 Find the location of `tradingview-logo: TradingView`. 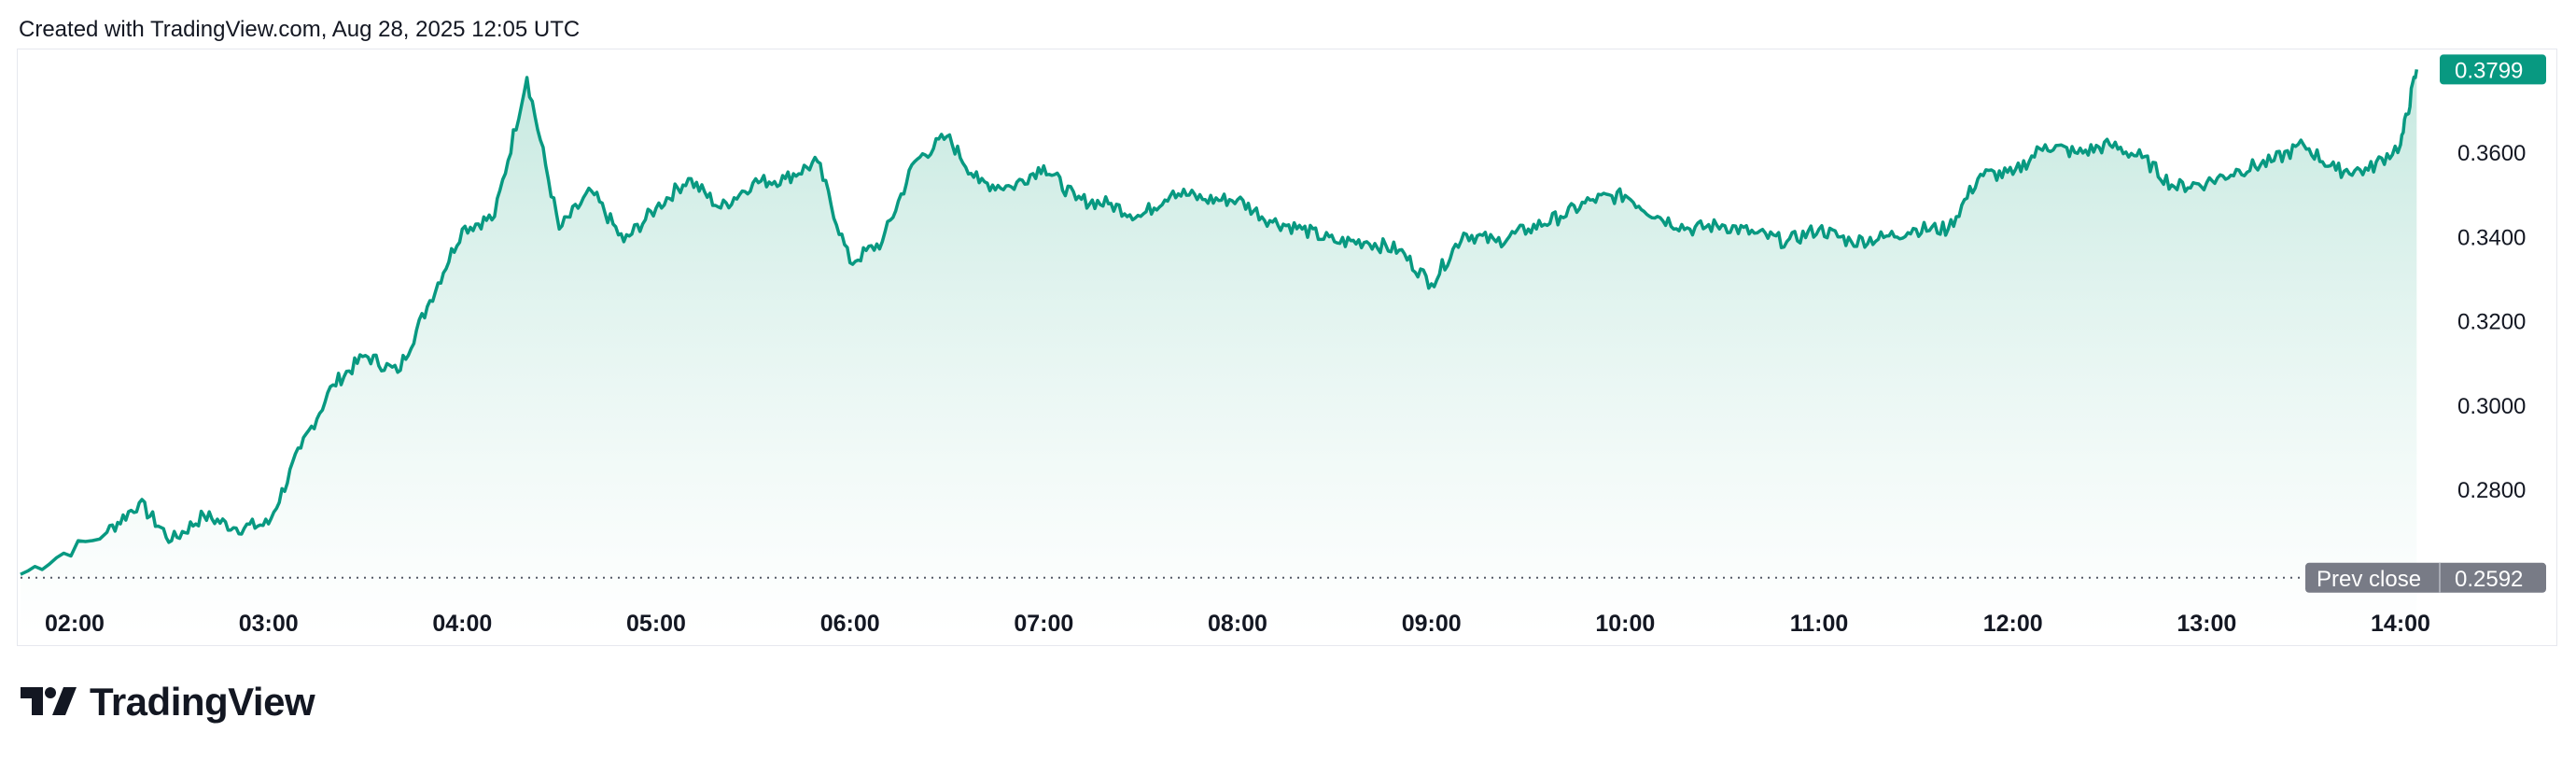

tradingview-logo: TradingView is located at coordinates (168, 703).